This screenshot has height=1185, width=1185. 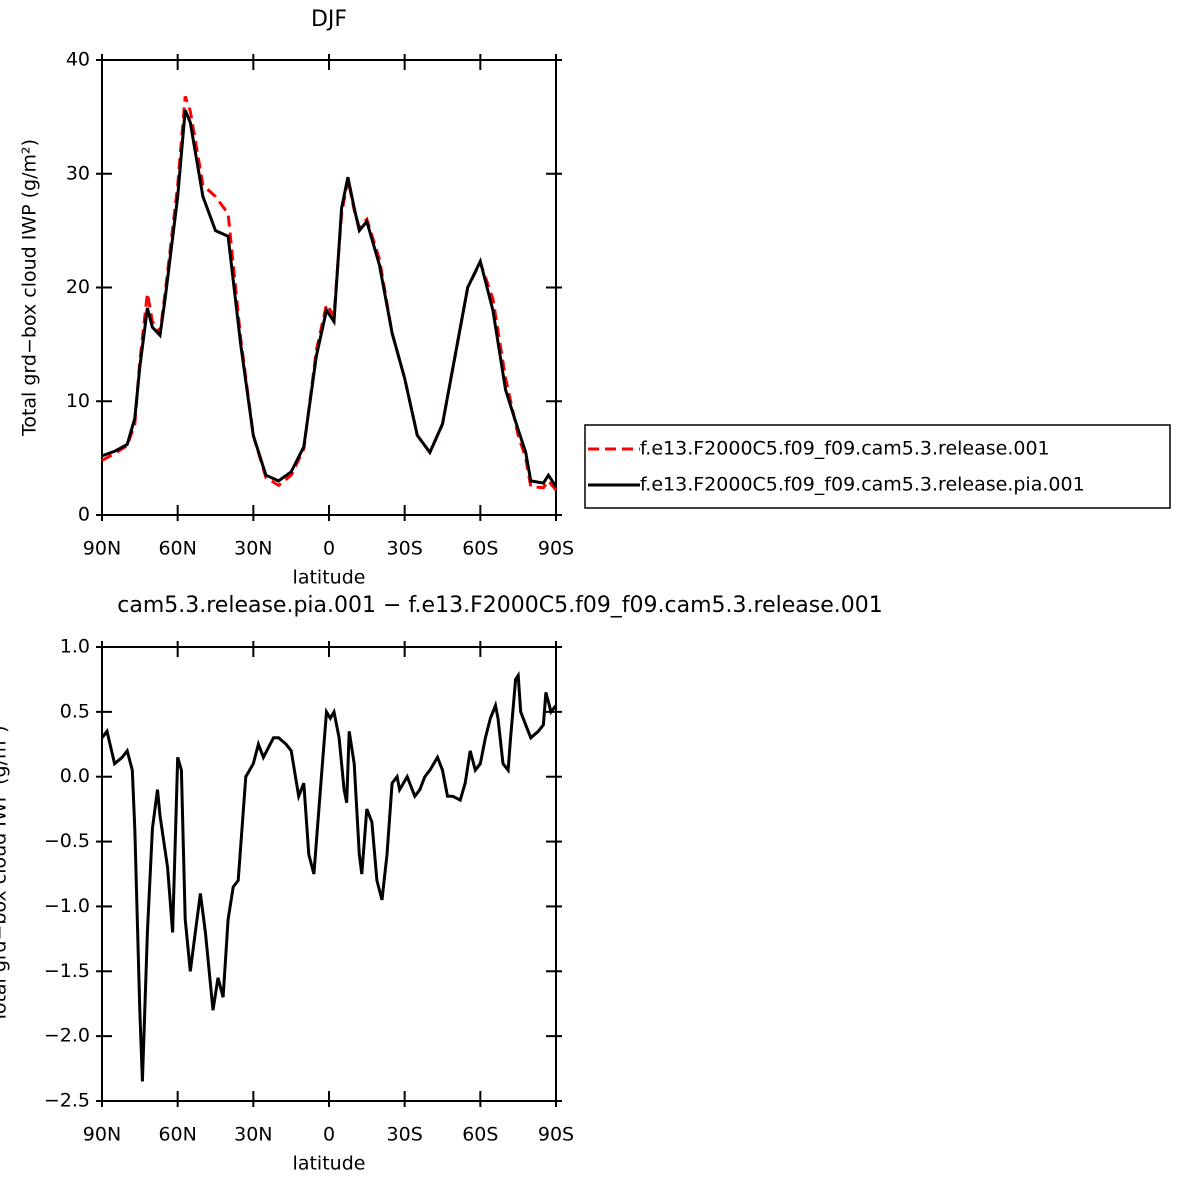 What do you see at coordinates (78, 401) in the screenshot?
I see `y-tick-label: 10` at bounding box center [78, 401].